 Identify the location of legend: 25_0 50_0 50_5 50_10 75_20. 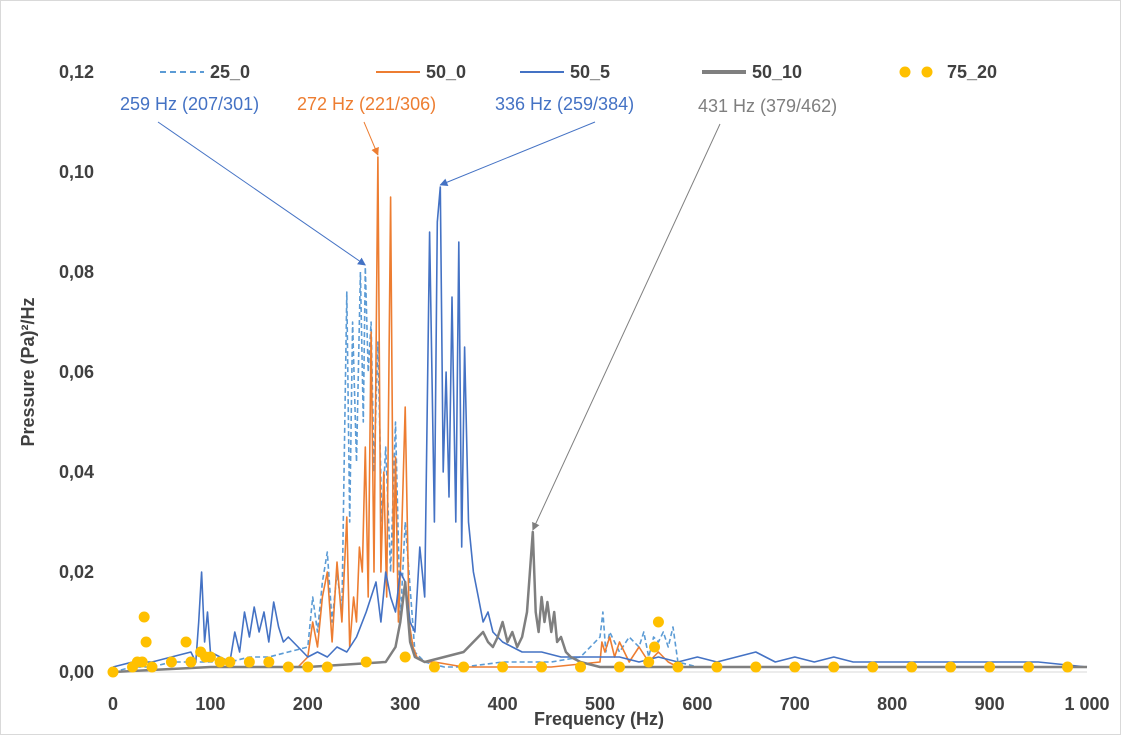
(578, 72).